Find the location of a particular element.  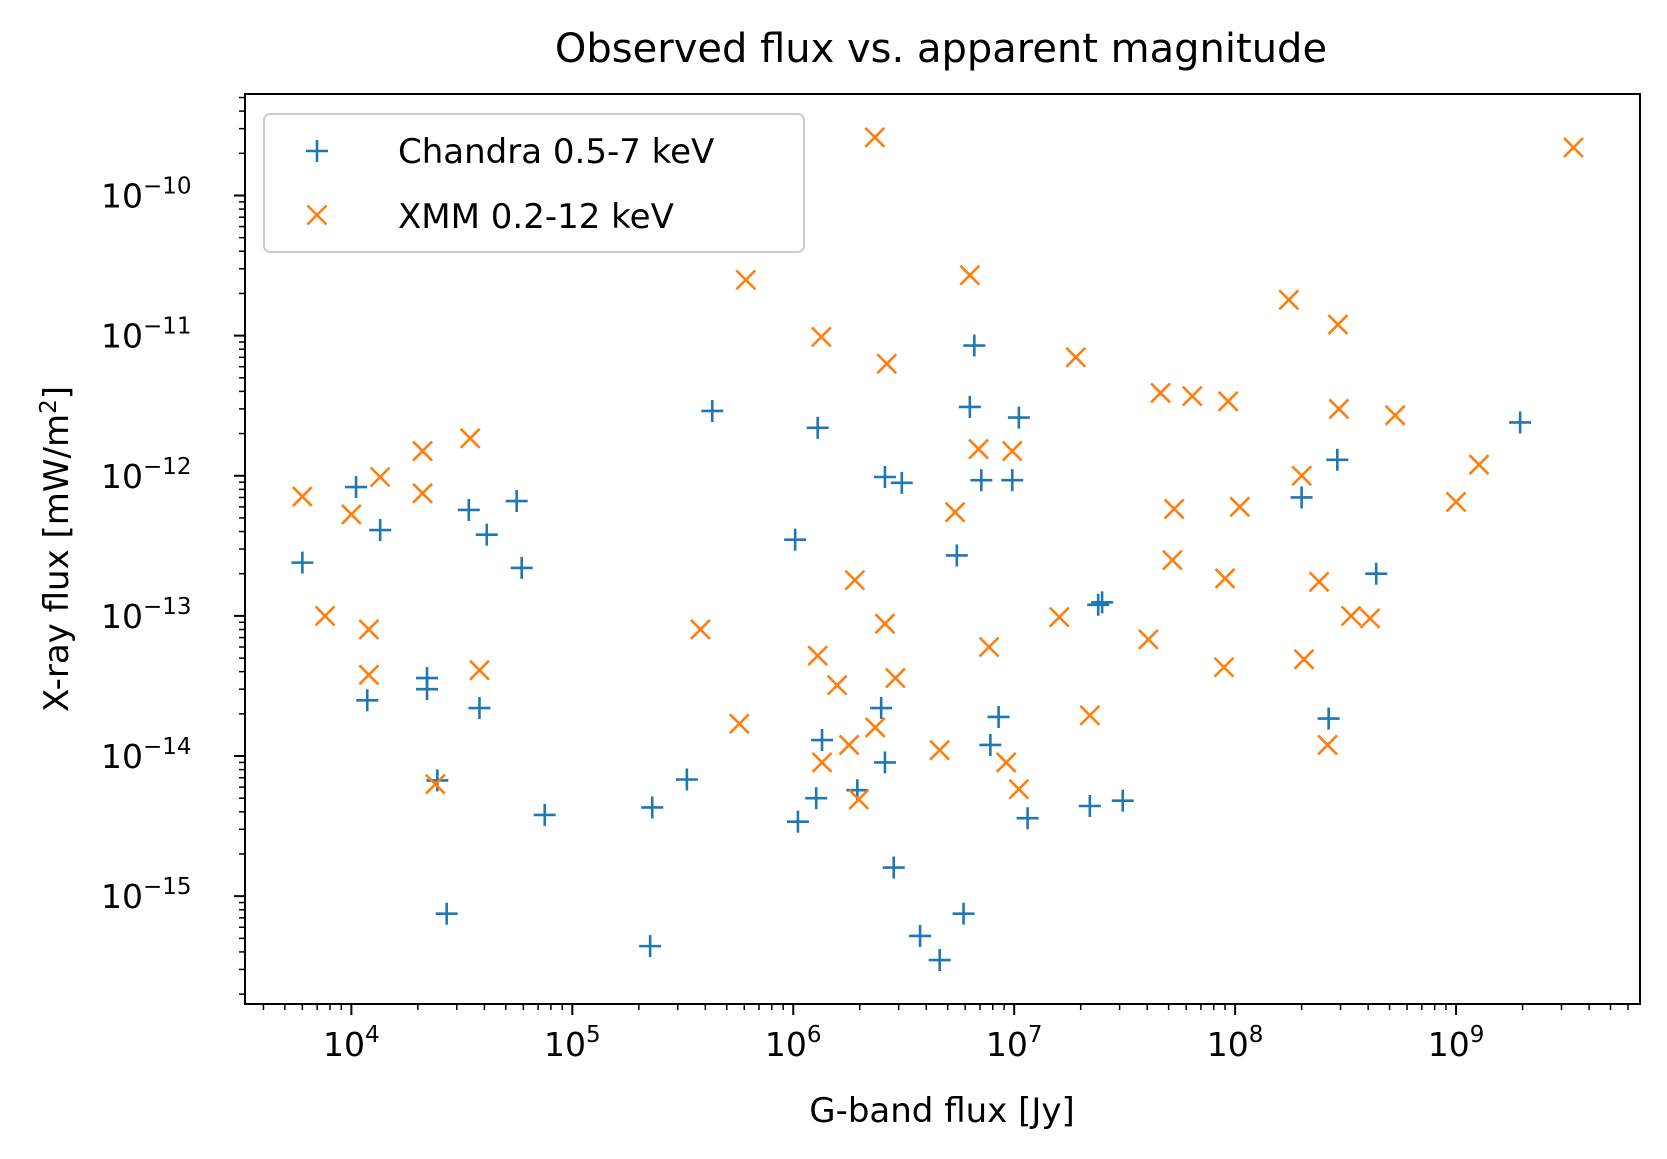

x-tick-exp: 4 is located at coordinates (372, 1035).